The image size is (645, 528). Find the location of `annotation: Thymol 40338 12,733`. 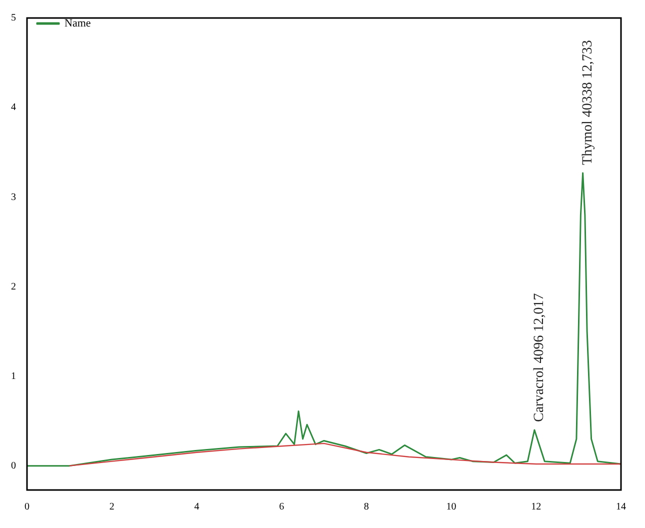

annotation: Thymol 40338 12,733 is located at coordinates (588, 102).